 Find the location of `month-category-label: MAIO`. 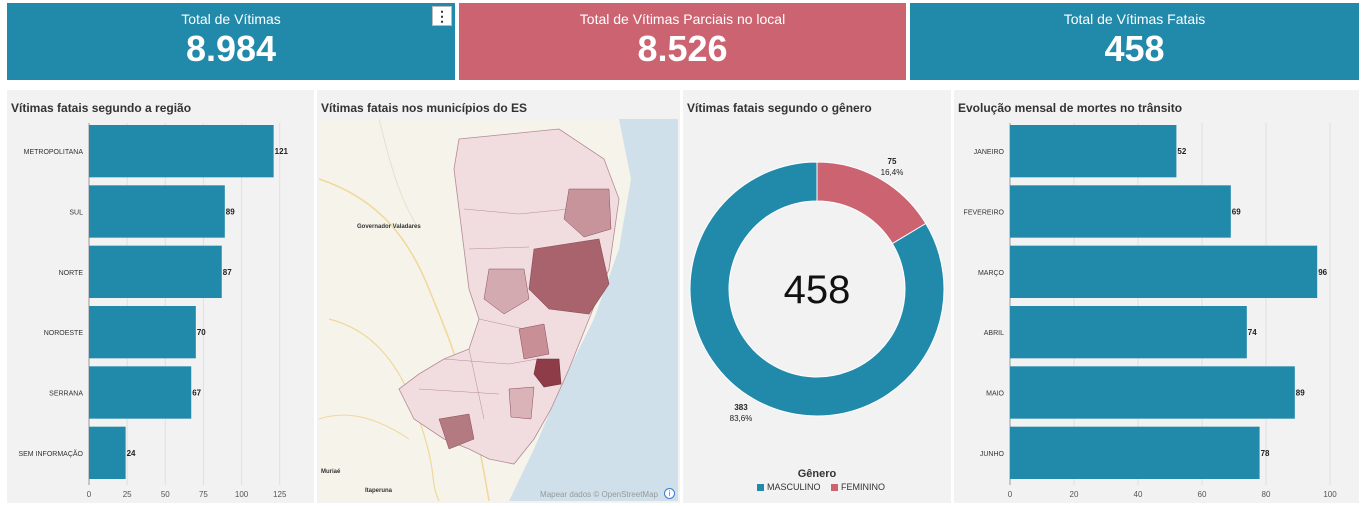

month-category-label: MAIO is located at coordinates (995, 394).